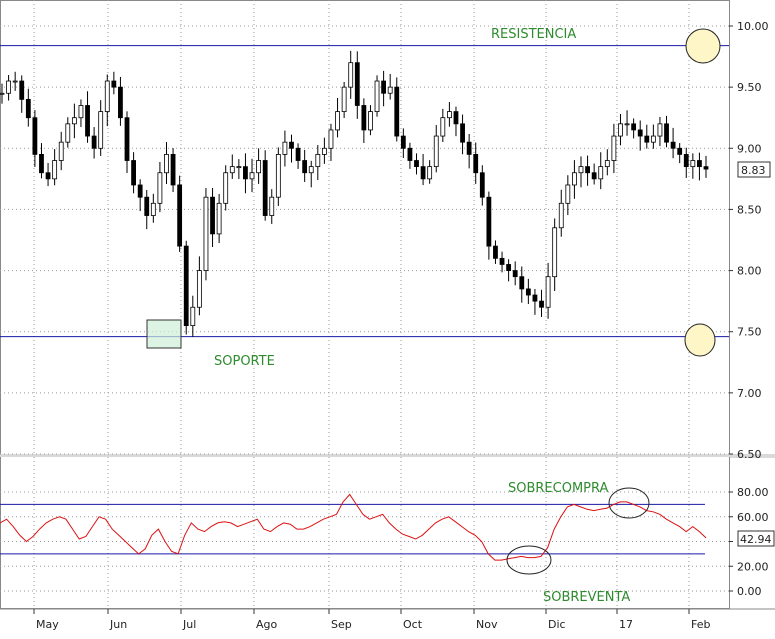  Describe the element at coordinates (753, 517) in the screenshot. I see `oscillator-y-tick-label: 60.00` at that location.